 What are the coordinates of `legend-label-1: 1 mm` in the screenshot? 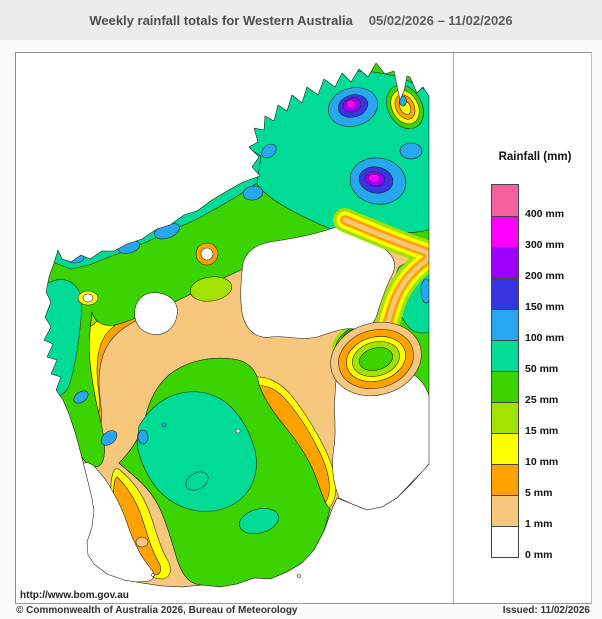 It's located at (539, 524).